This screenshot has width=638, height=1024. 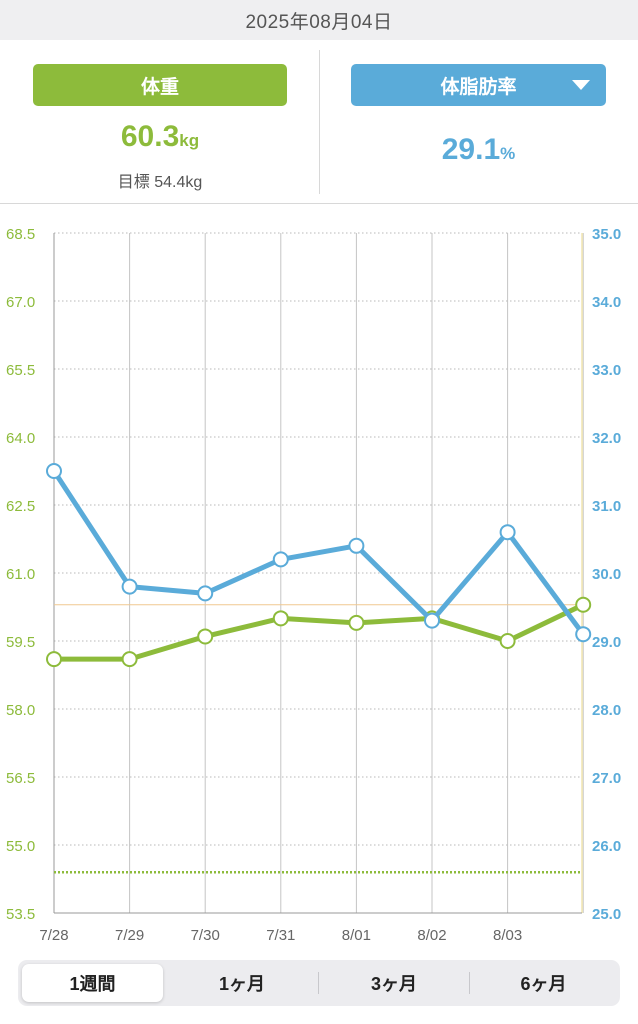 What do you see at coordinates (160, 182) in the screenshot?
I see `goal-weight: 目標 54.4kg` at bounding box center [160, 182].